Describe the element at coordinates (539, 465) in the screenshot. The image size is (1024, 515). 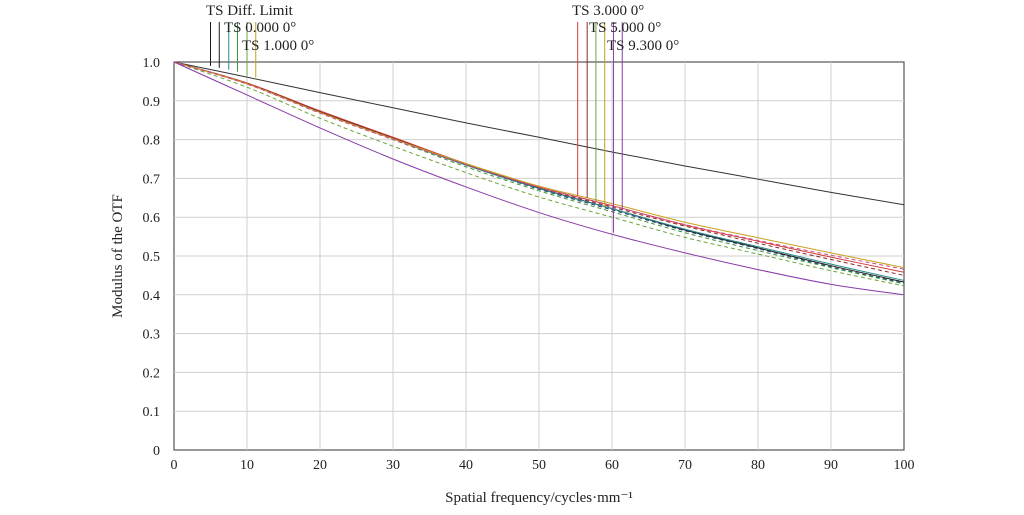
I see `x-tick-label: 50` at that location.